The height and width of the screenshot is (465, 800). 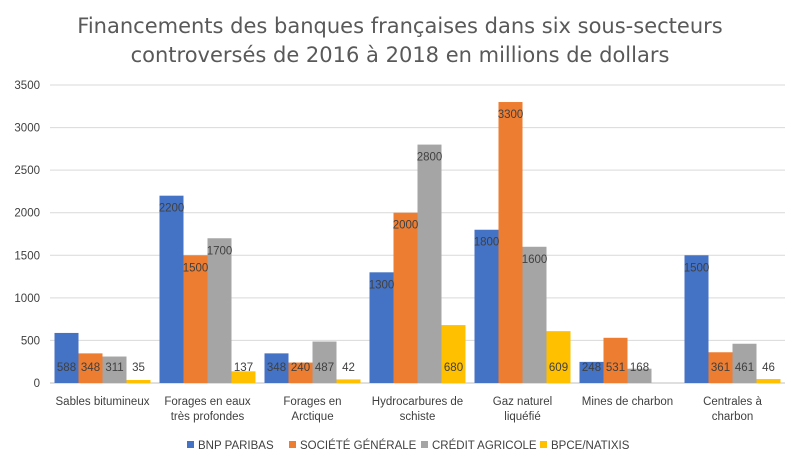 What do you see at coordinates (324, 368) in the screenshot?
I see `data-label: 487` at bounding box center [324, 368].